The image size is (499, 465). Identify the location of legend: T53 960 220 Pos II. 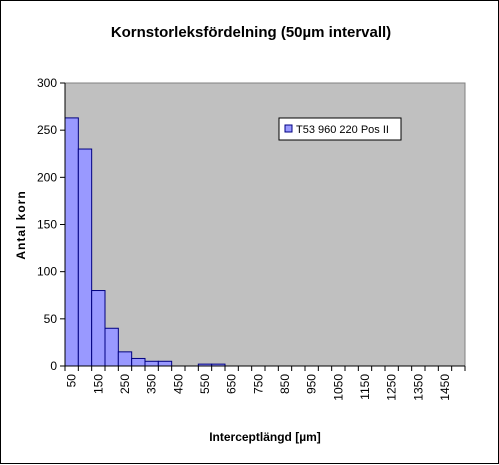
(340, 129).